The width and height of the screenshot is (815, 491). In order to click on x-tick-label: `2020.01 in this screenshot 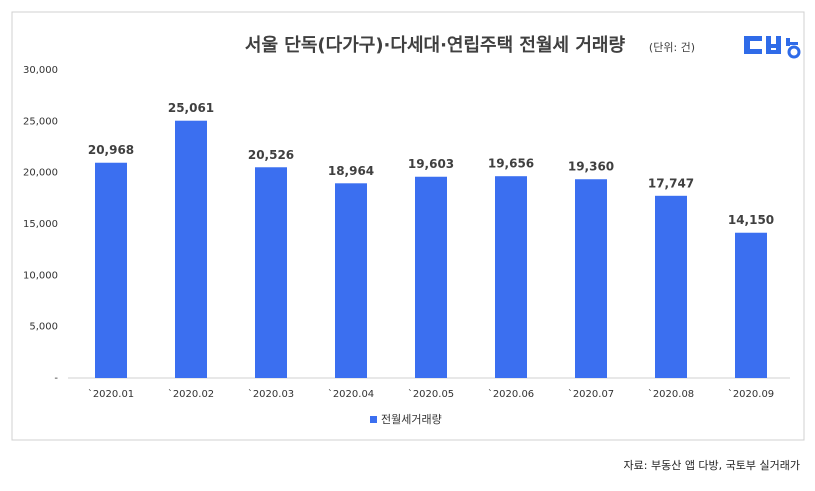, I will do `click(111, 394)`.